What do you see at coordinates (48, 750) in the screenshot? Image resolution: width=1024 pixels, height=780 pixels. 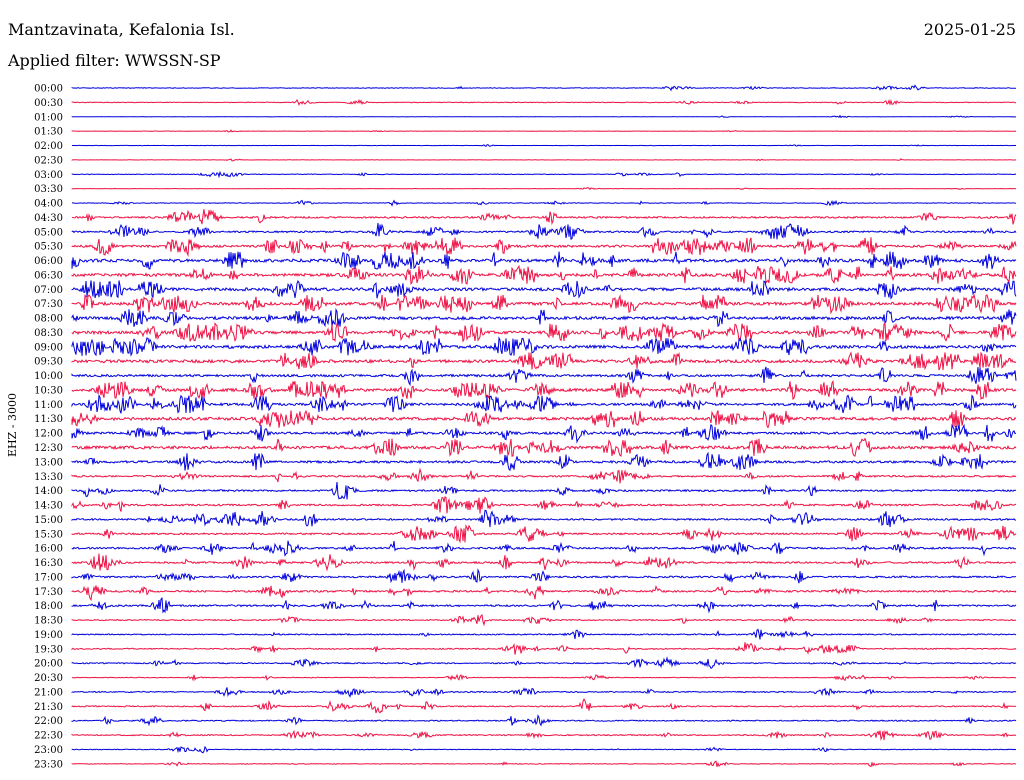 I see `time-tick-label: 23:00` at bounding box center [48, 750].